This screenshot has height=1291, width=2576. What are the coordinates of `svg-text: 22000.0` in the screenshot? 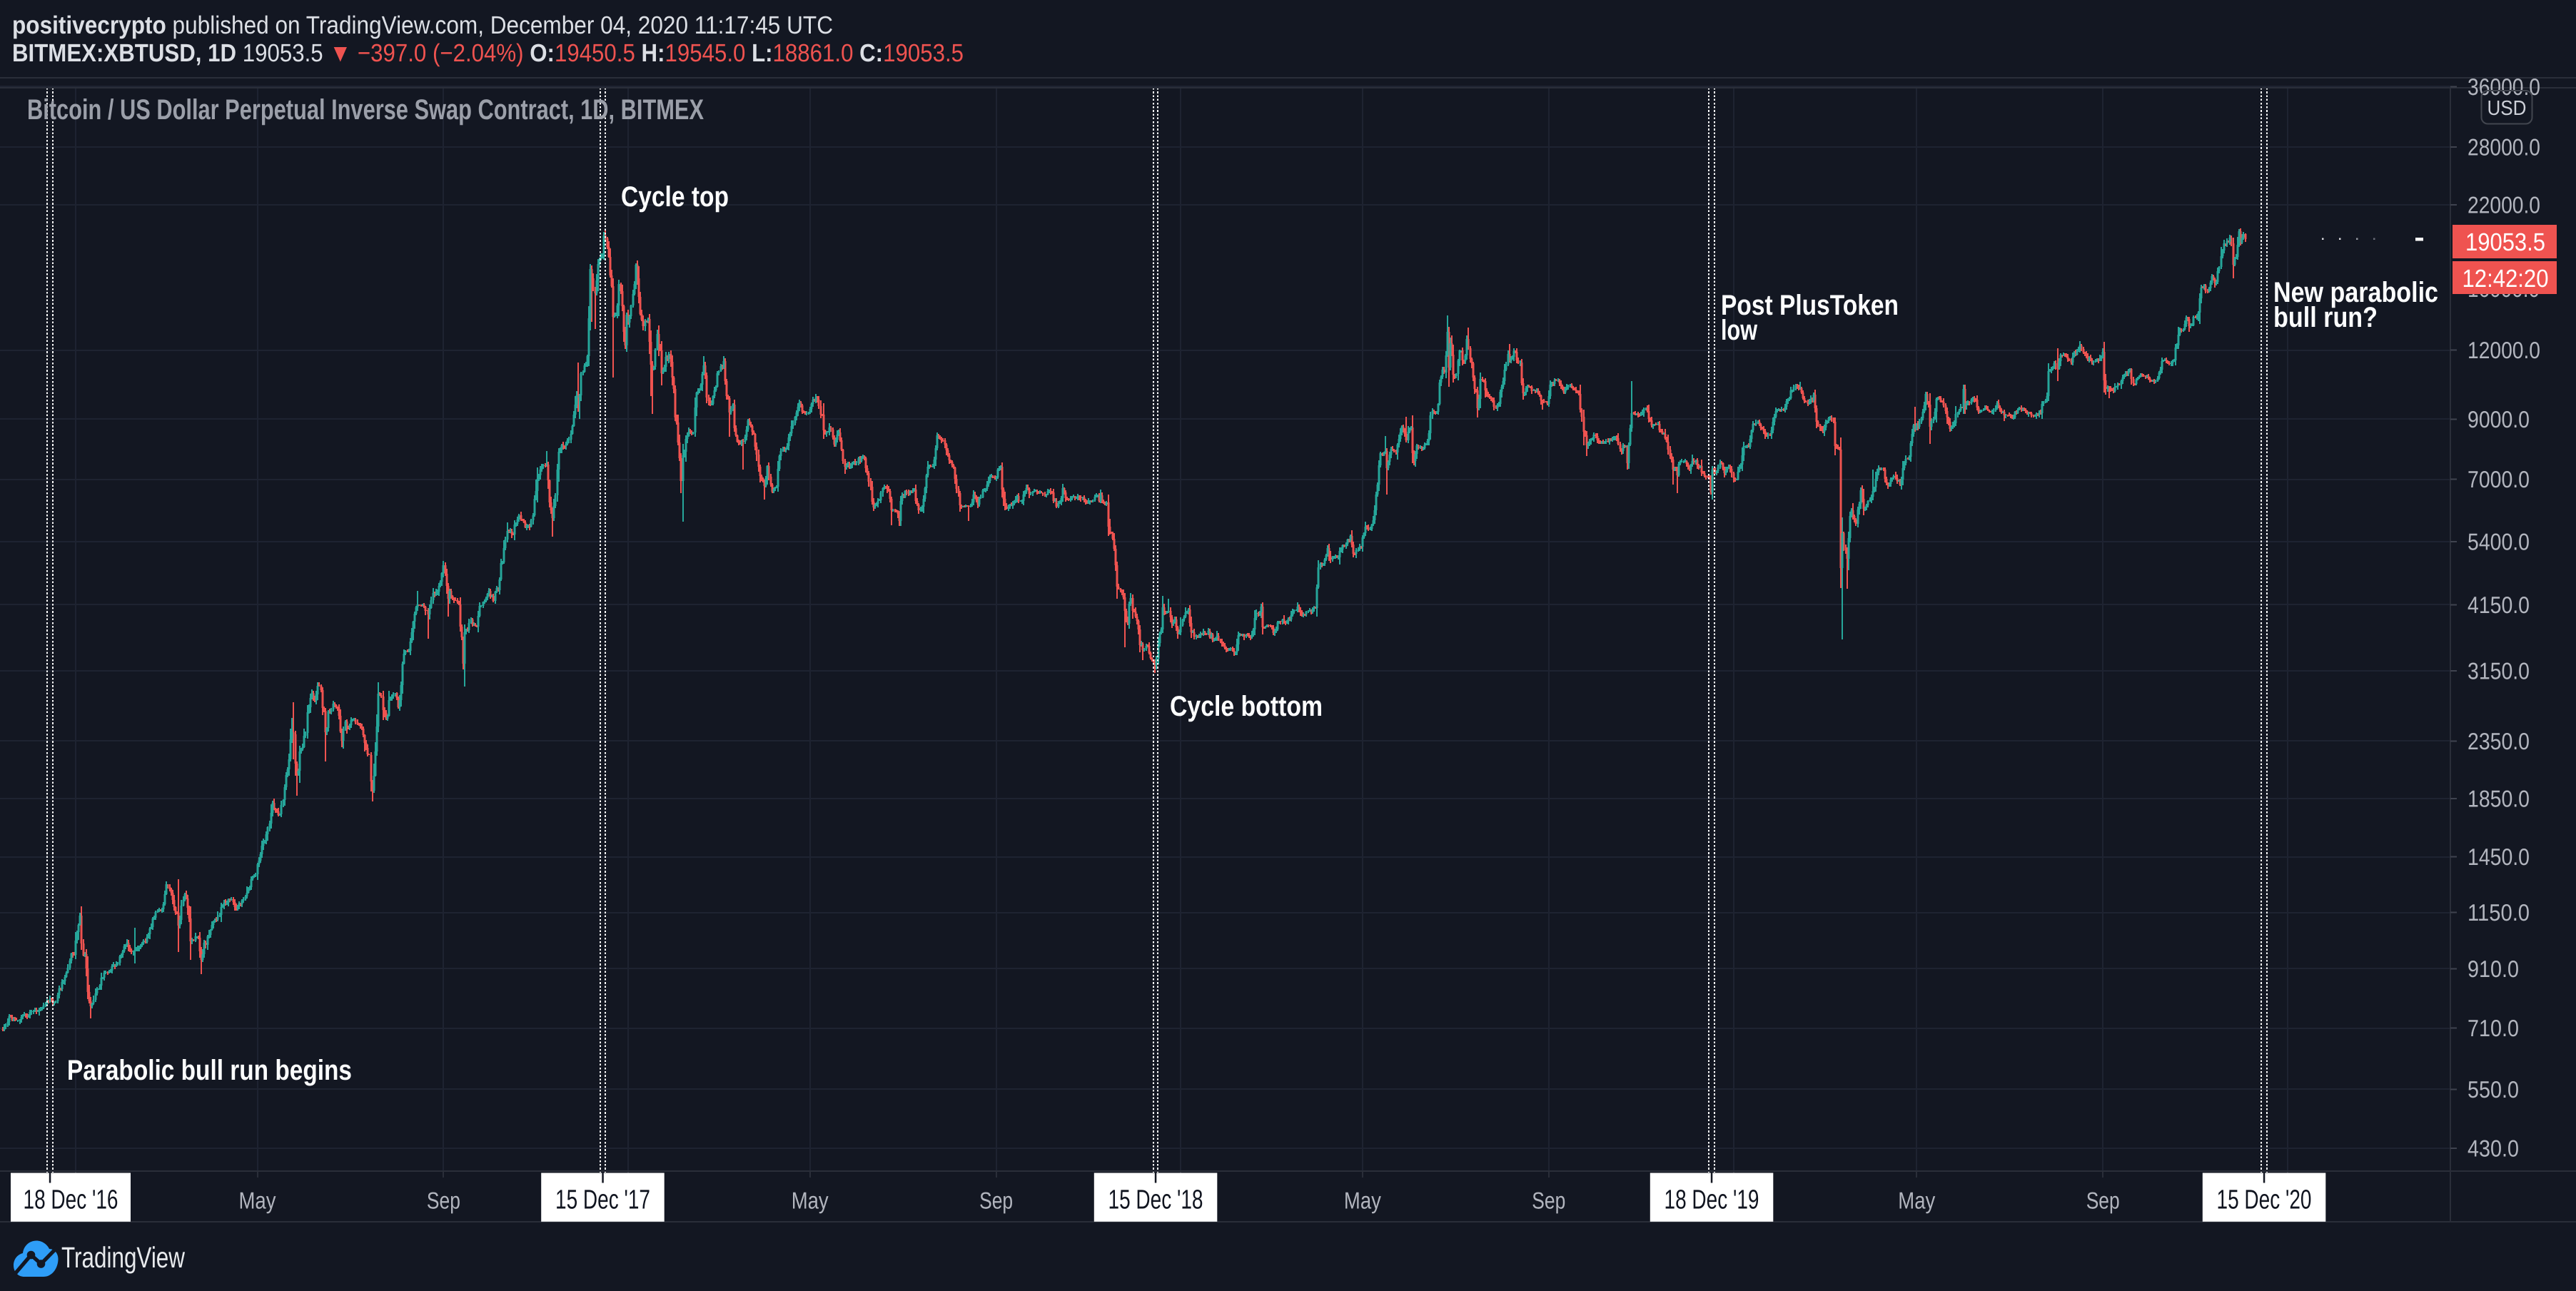 It's located at (2504, 205).